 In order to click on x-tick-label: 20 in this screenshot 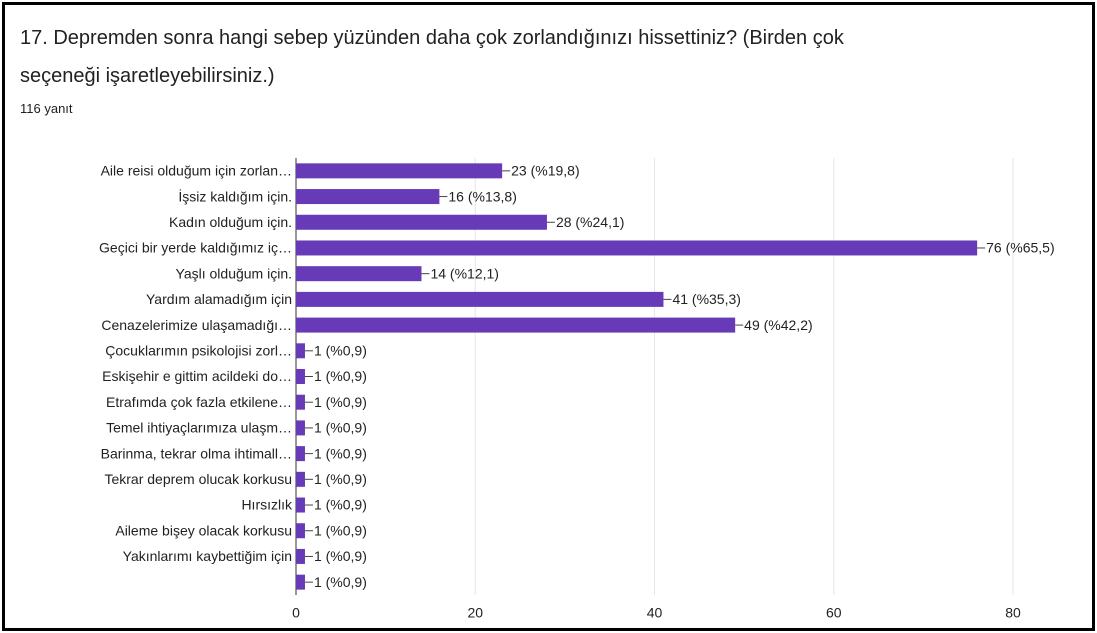, I will do `click(475, 613)`.